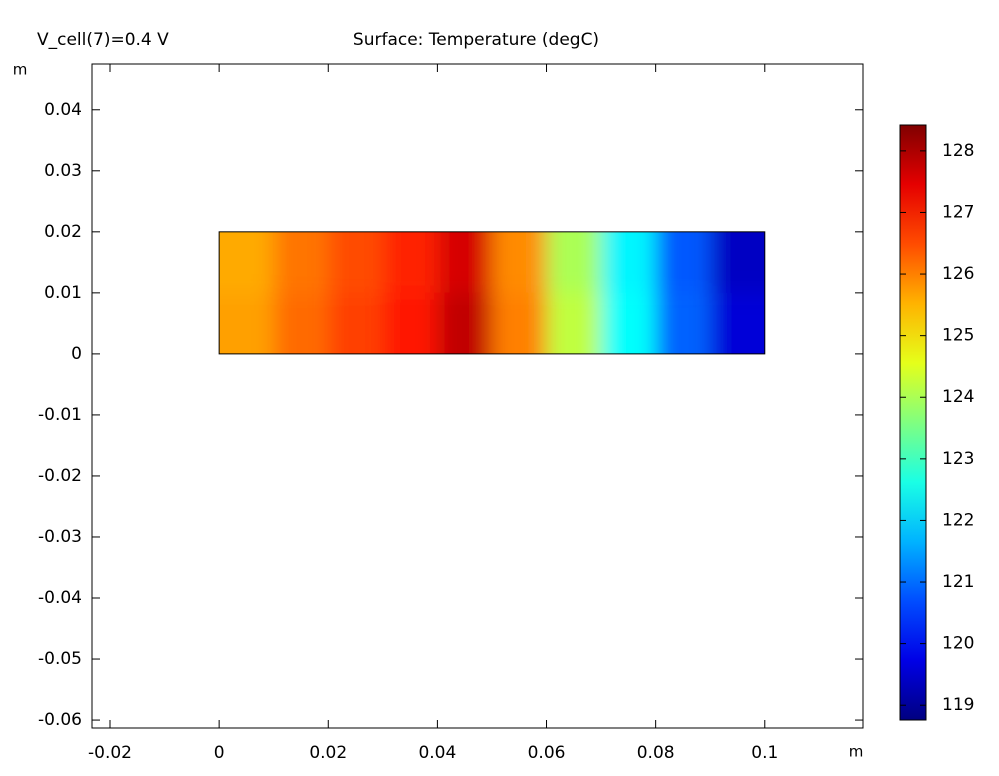 This screenshot has width=999, height=776. What do you see at coordinates (60, 720) in the screenshot?
I see `y-tick-label: -0.06` at bounding box center [60, 720].